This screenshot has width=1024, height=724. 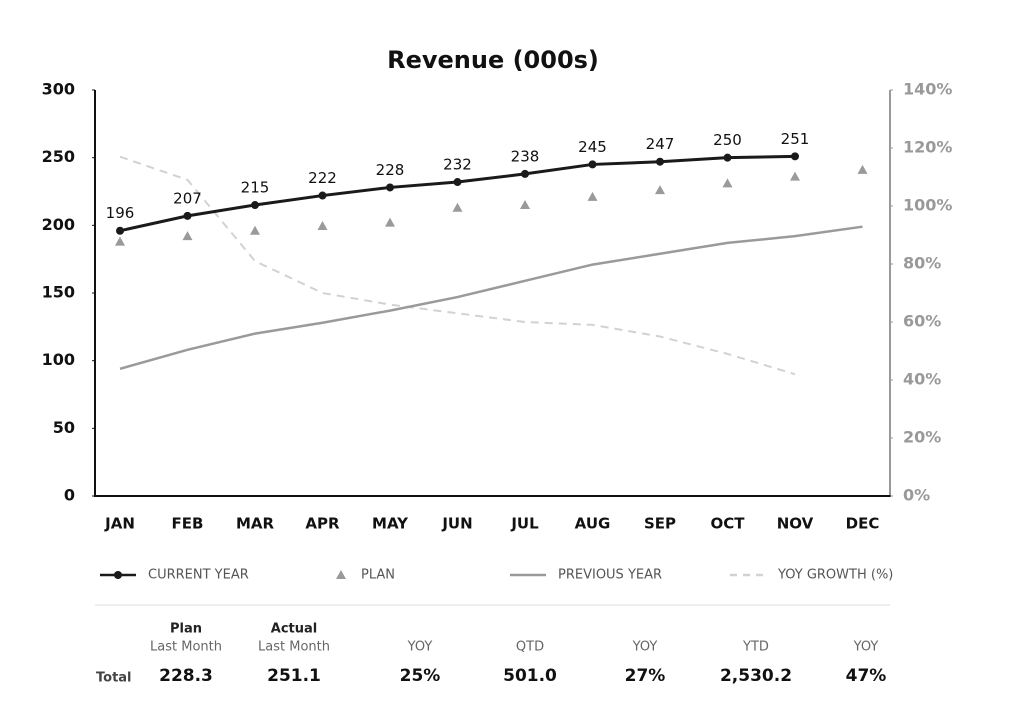 What do you see at coordinates (58, 224) in the screenshot?
I see `y-tick-label: 200` at bounding box center [58, 224].